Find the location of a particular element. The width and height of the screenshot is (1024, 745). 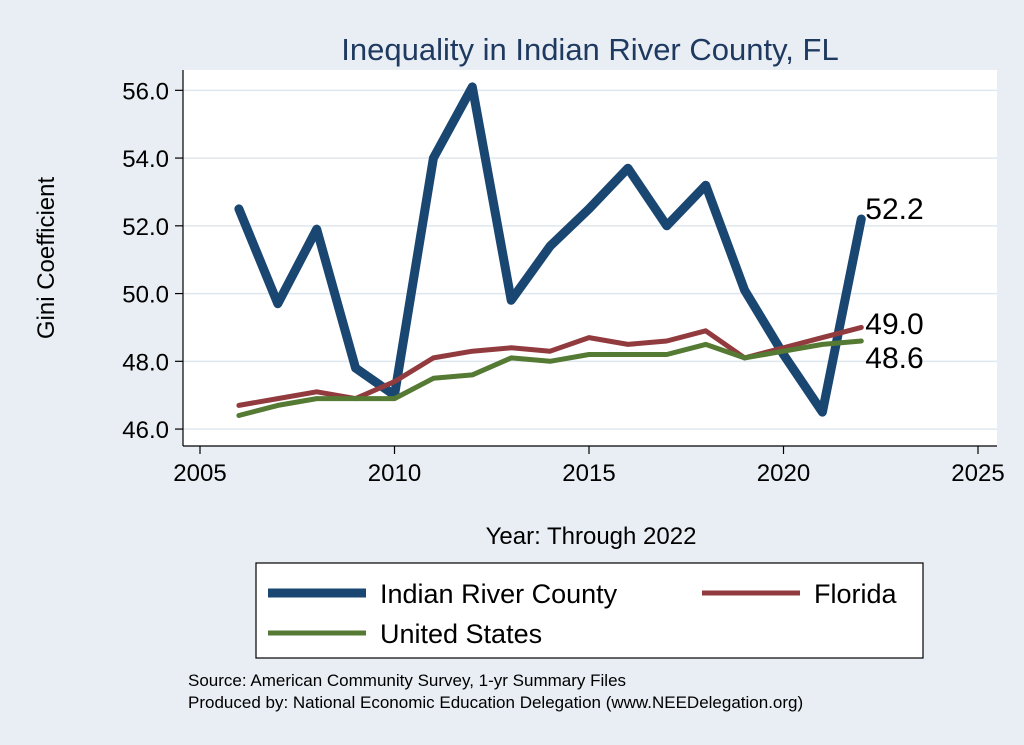

x-axis-title: Year: Through 2022 is located at coordinates (591, 536).